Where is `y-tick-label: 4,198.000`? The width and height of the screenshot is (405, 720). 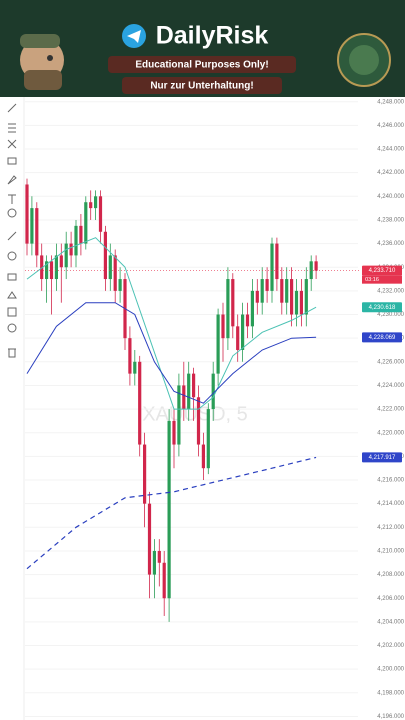
y-tick-label: 4,198.000 is located at coordinates (390, 693).